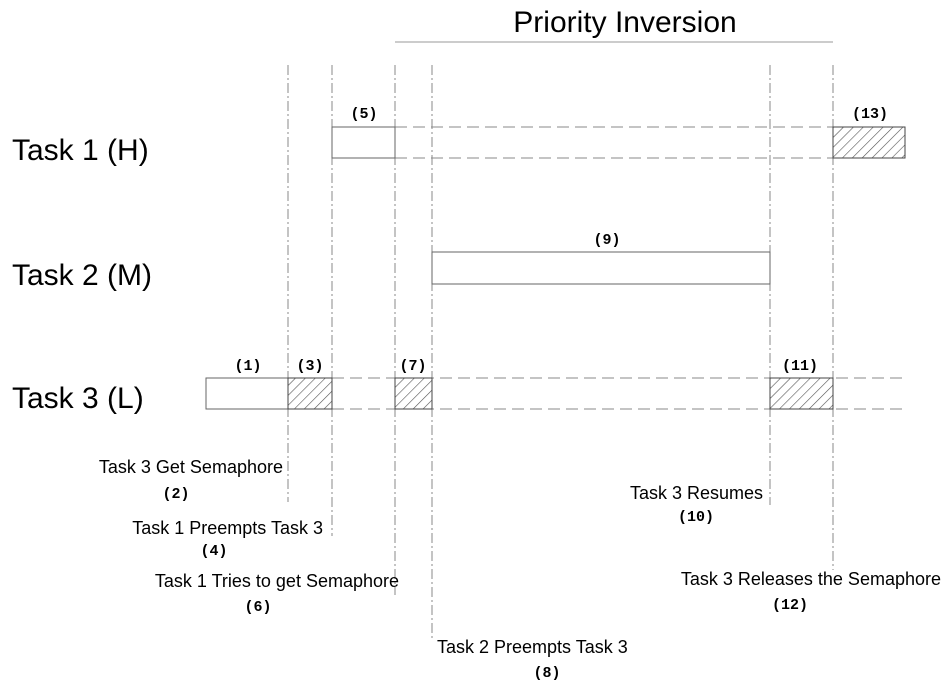  What do you see at coordinates (277, 581) in the screenshot?
I see `event-text: Task 1 Tries to get Semaphore` at bounding box center [277, 581].